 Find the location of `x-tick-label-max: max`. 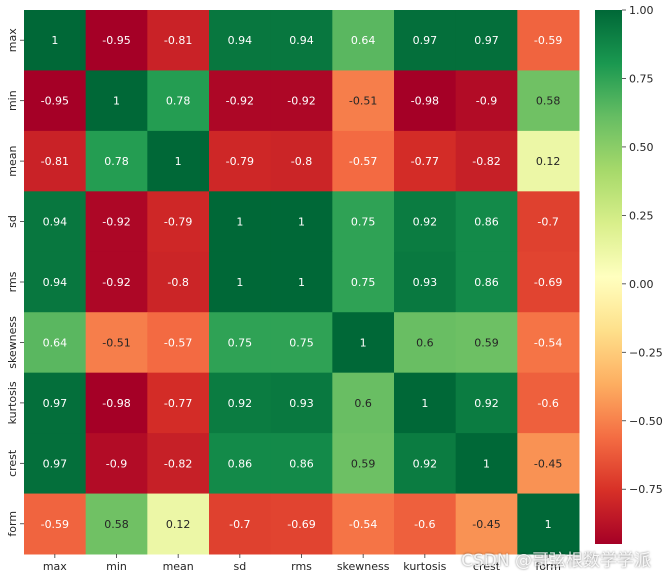

x-tick-label-max: max is located at coordinates (55, 566).